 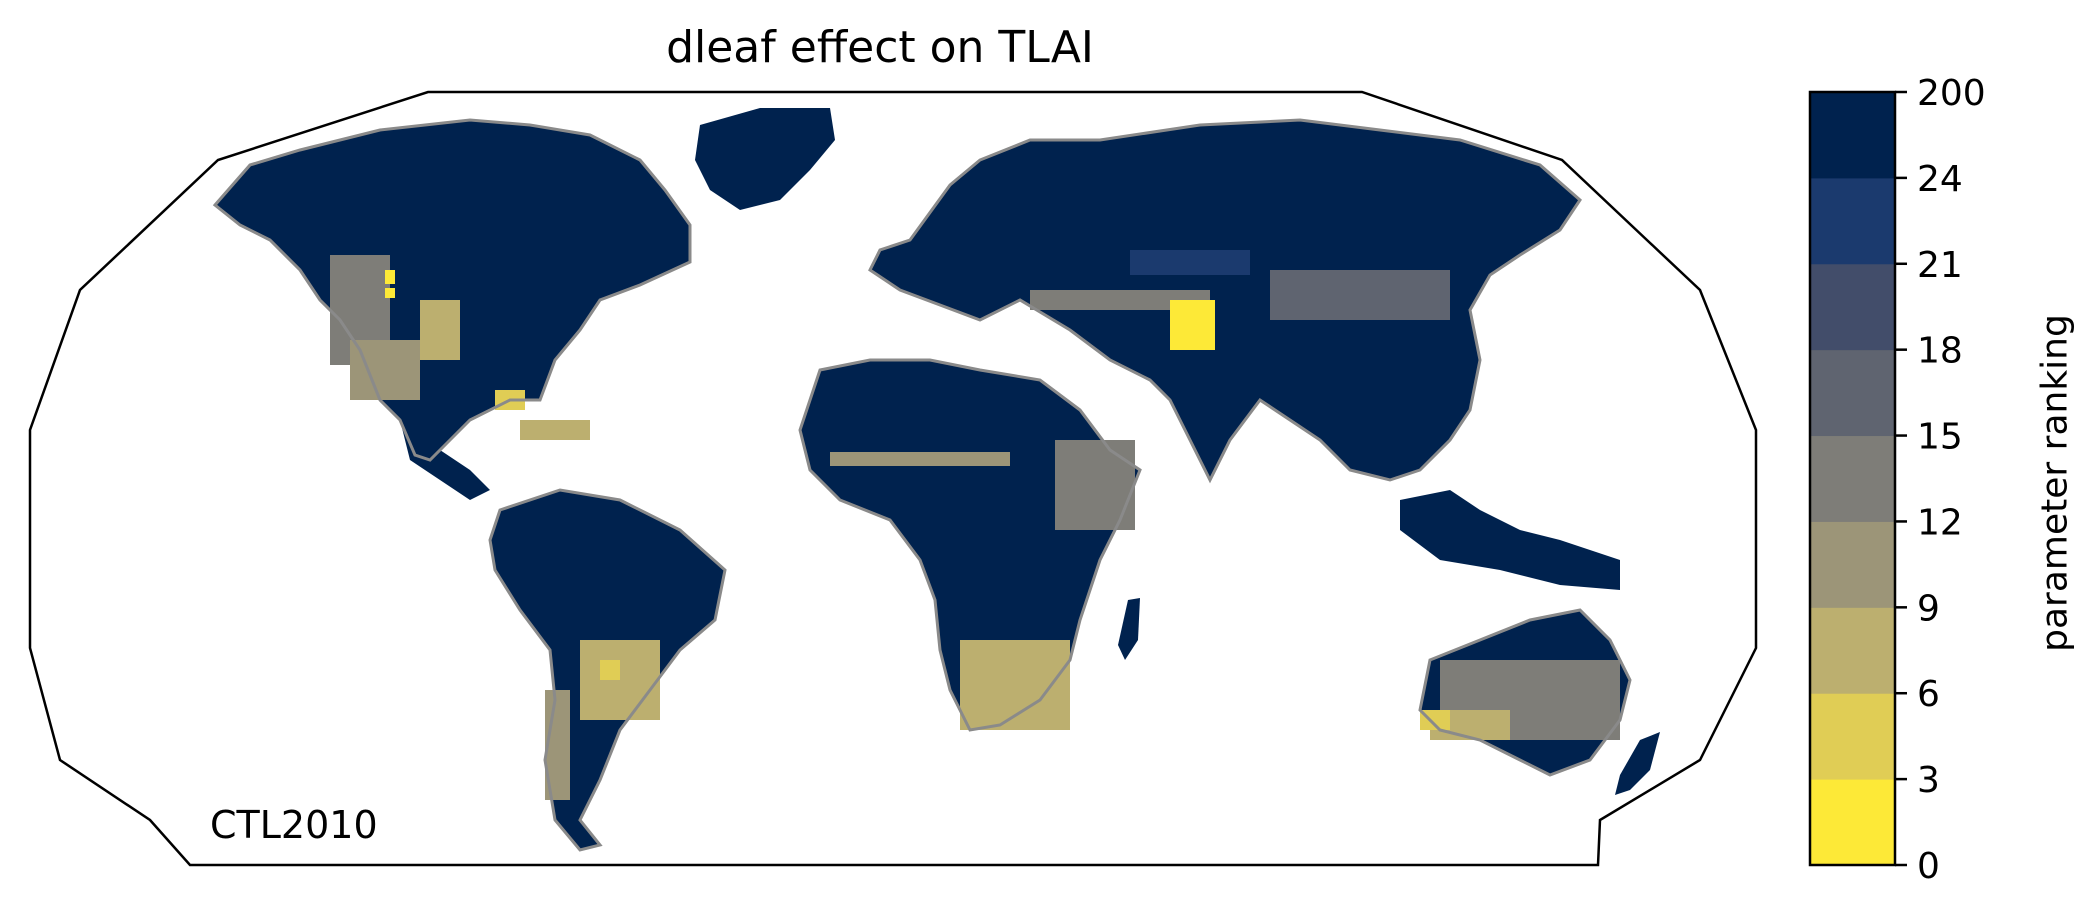 I want to click on colorbar-tick-label: 200, so click(x=1951, y=93).